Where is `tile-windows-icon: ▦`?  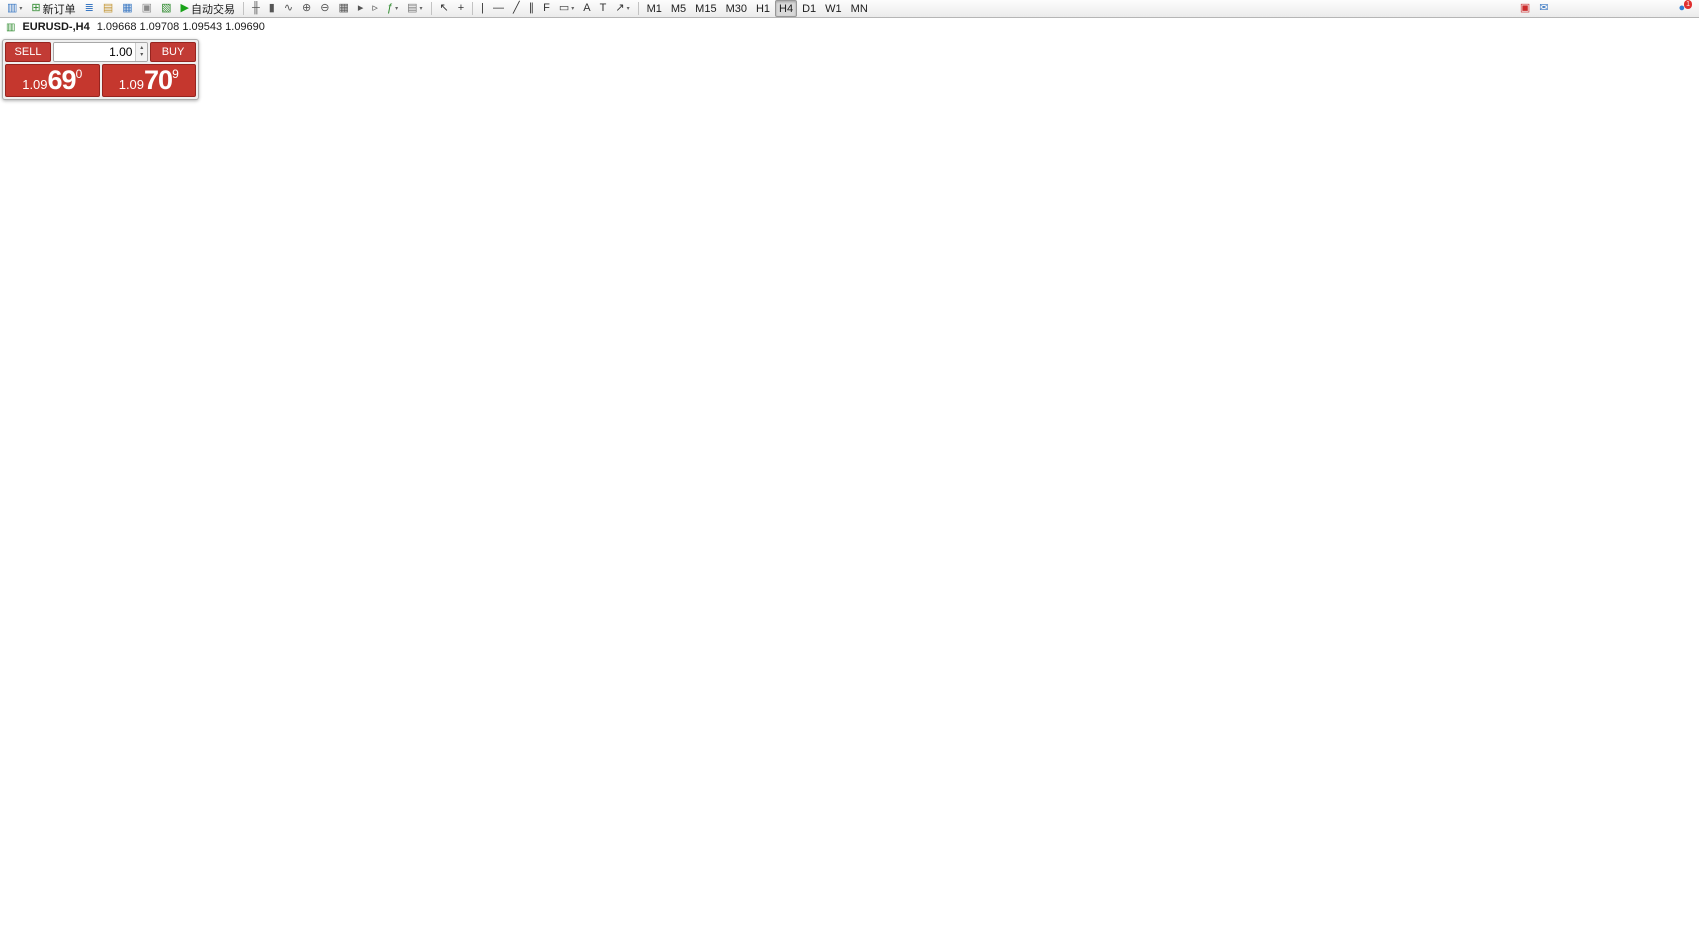 tile-windows-icon: ▦ is located at coordinates (343, 8).